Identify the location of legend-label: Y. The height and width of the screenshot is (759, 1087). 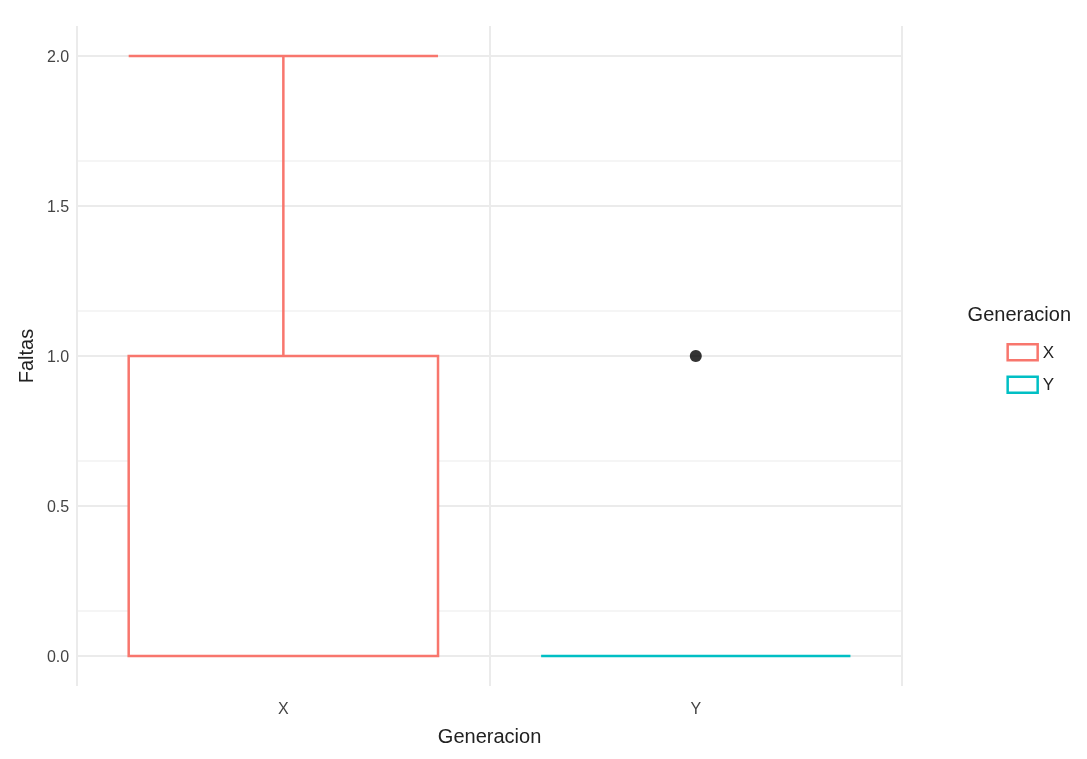
(1048, 385).